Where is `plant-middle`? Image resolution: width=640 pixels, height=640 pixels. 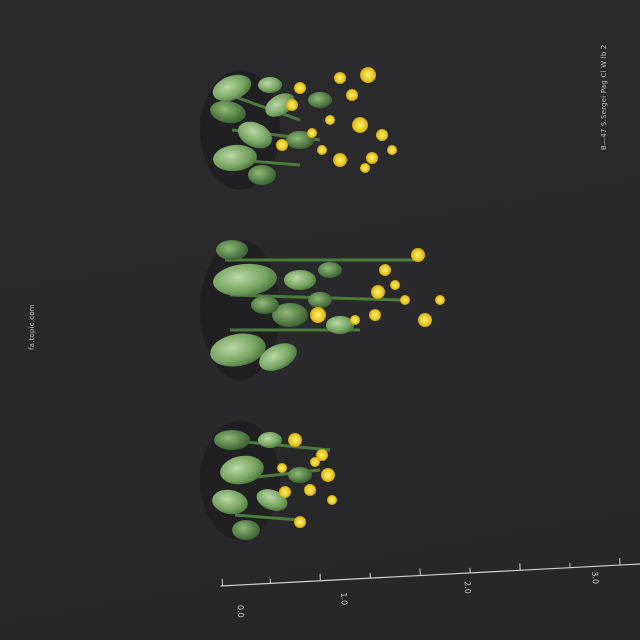
plant-middle is located at coordinates (322, 310).